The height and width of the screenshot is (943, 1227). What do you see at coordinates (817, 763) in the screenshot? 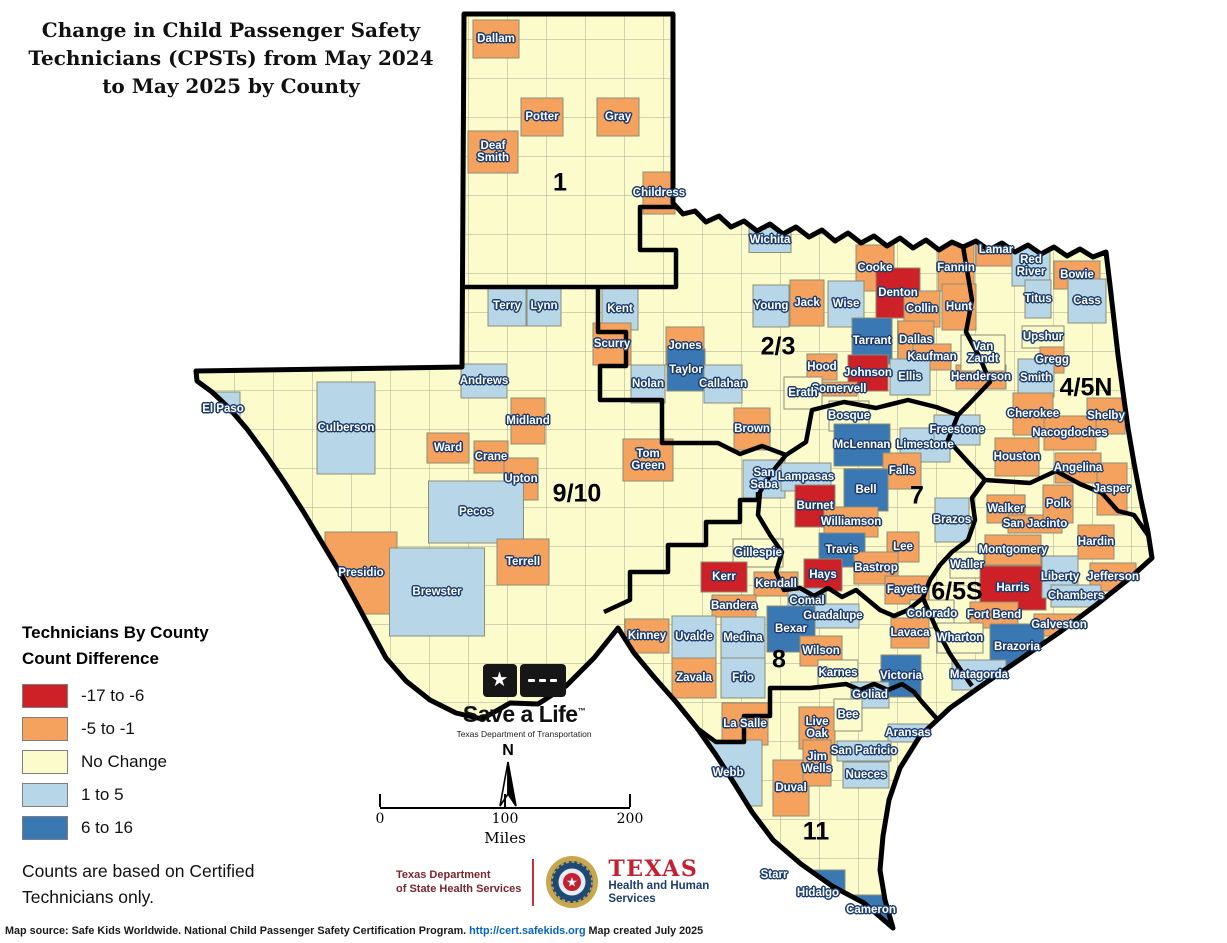
I see `county-jim-wells` at bounding box center [817, 763].